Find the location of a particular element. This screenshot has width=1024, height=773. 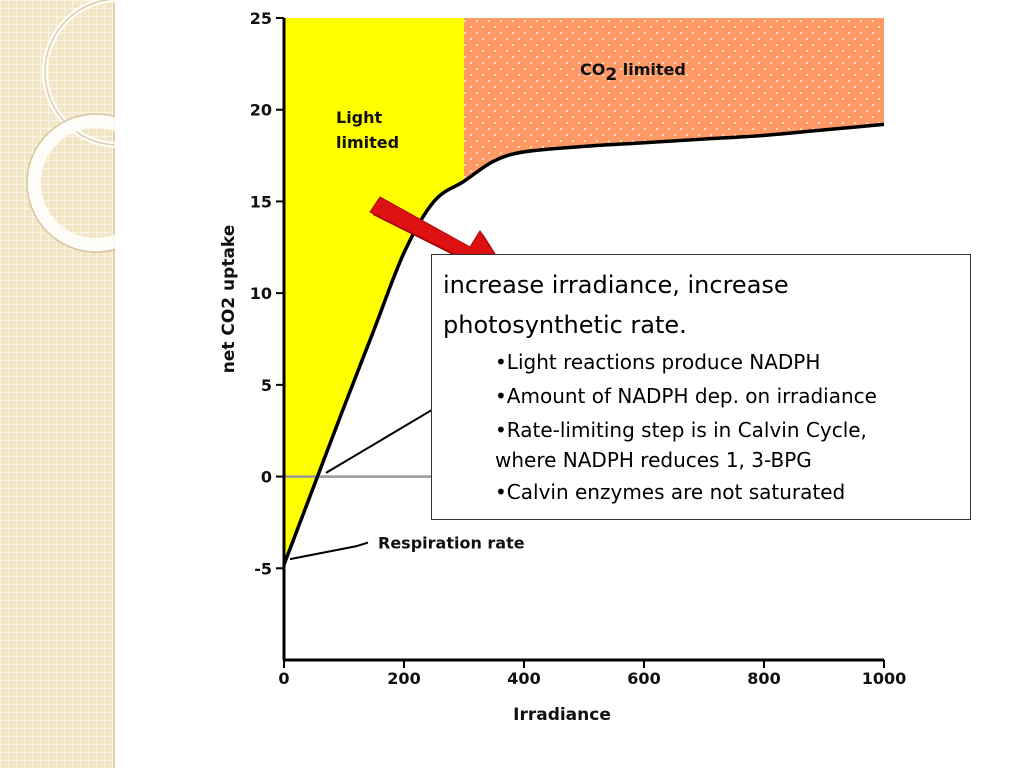

callout-title-line-2: photosynthetic rate. is located at coordinates (565, 325).